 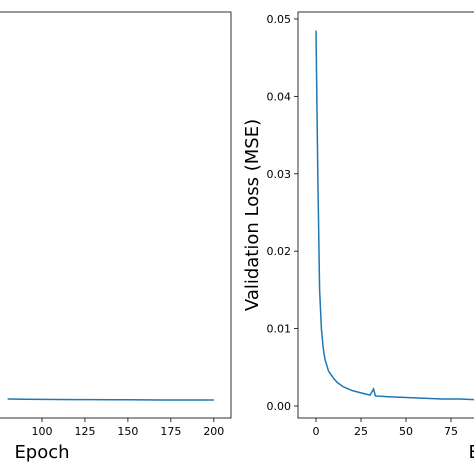 I want to click on y-tick-label: 0.03, so click(x=279, y=174).